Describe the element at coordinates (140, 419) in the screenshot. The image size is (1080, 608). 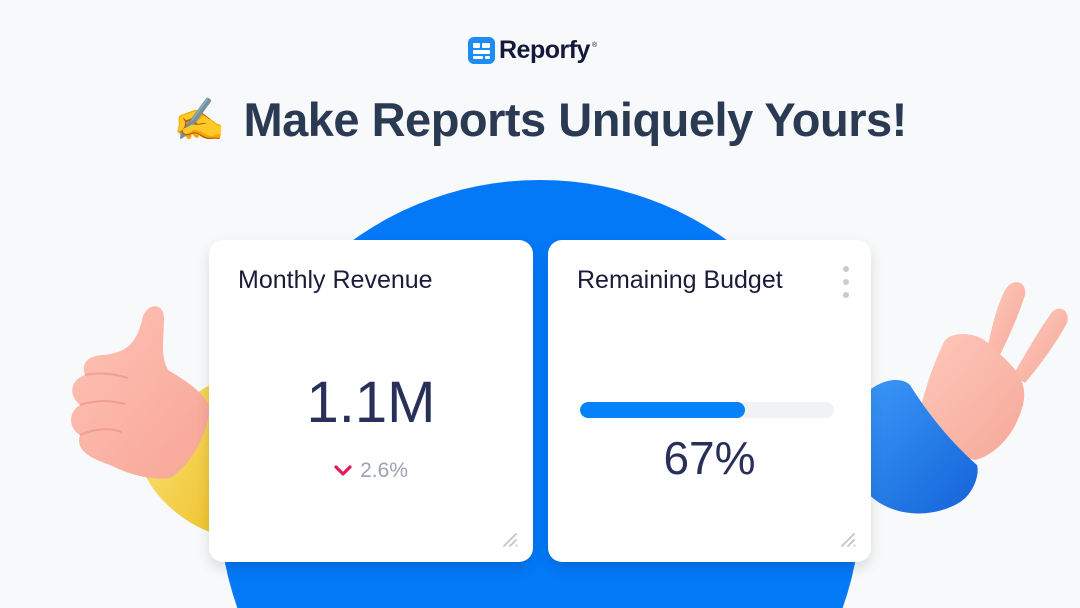
I see `thumbs-up-hand-icon` at that location.